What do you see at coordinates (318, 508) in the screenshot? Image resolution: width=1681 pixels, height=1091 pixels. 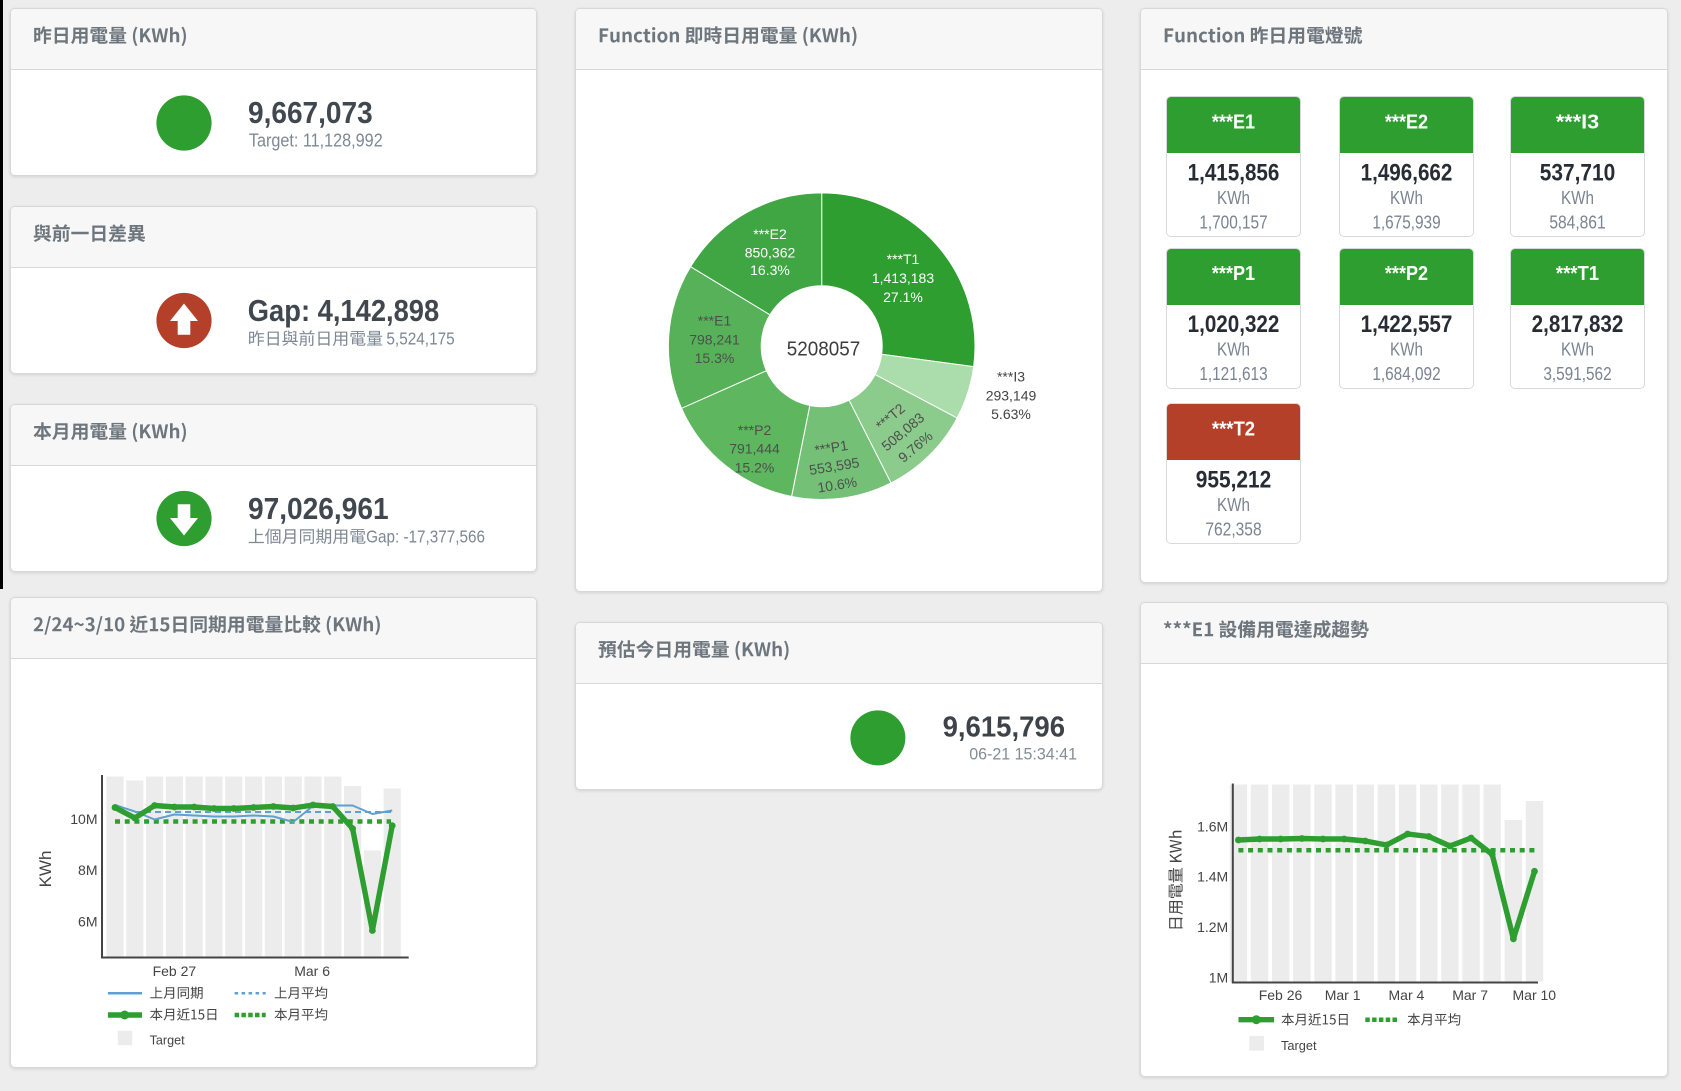 I see `svg-text: 97,026,961` at bounding box center [318, 508].